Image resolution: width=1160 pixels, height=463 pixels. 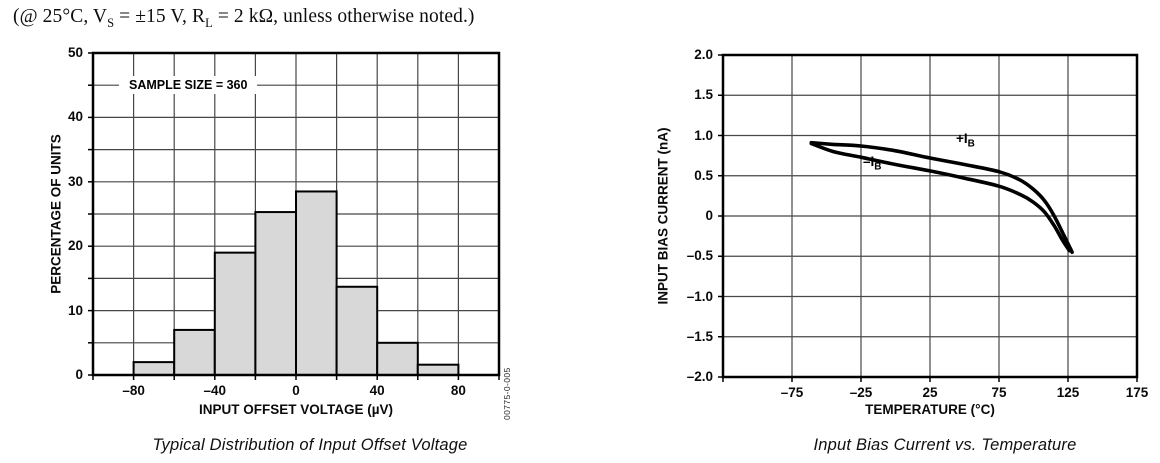 I want to click on y-tick-label: –0.5, so click(x=699, y=256).